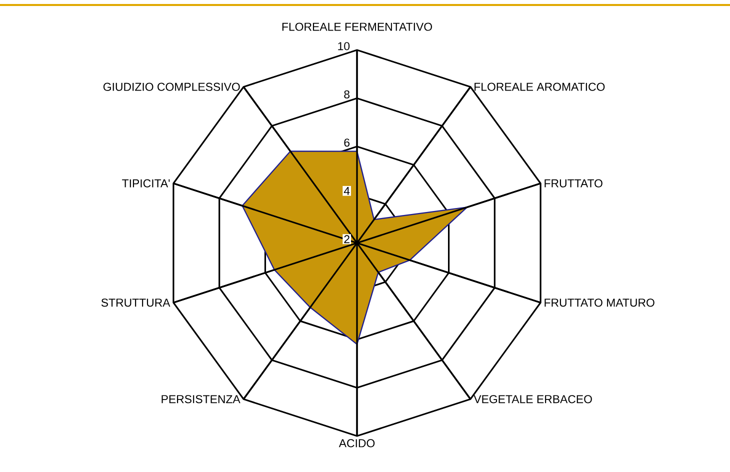 The height and width of the screenshot is (472, 730). Describe the element at coordinates (347, 94) in the screenshot. I see `y-tick-label: 8` at that location.